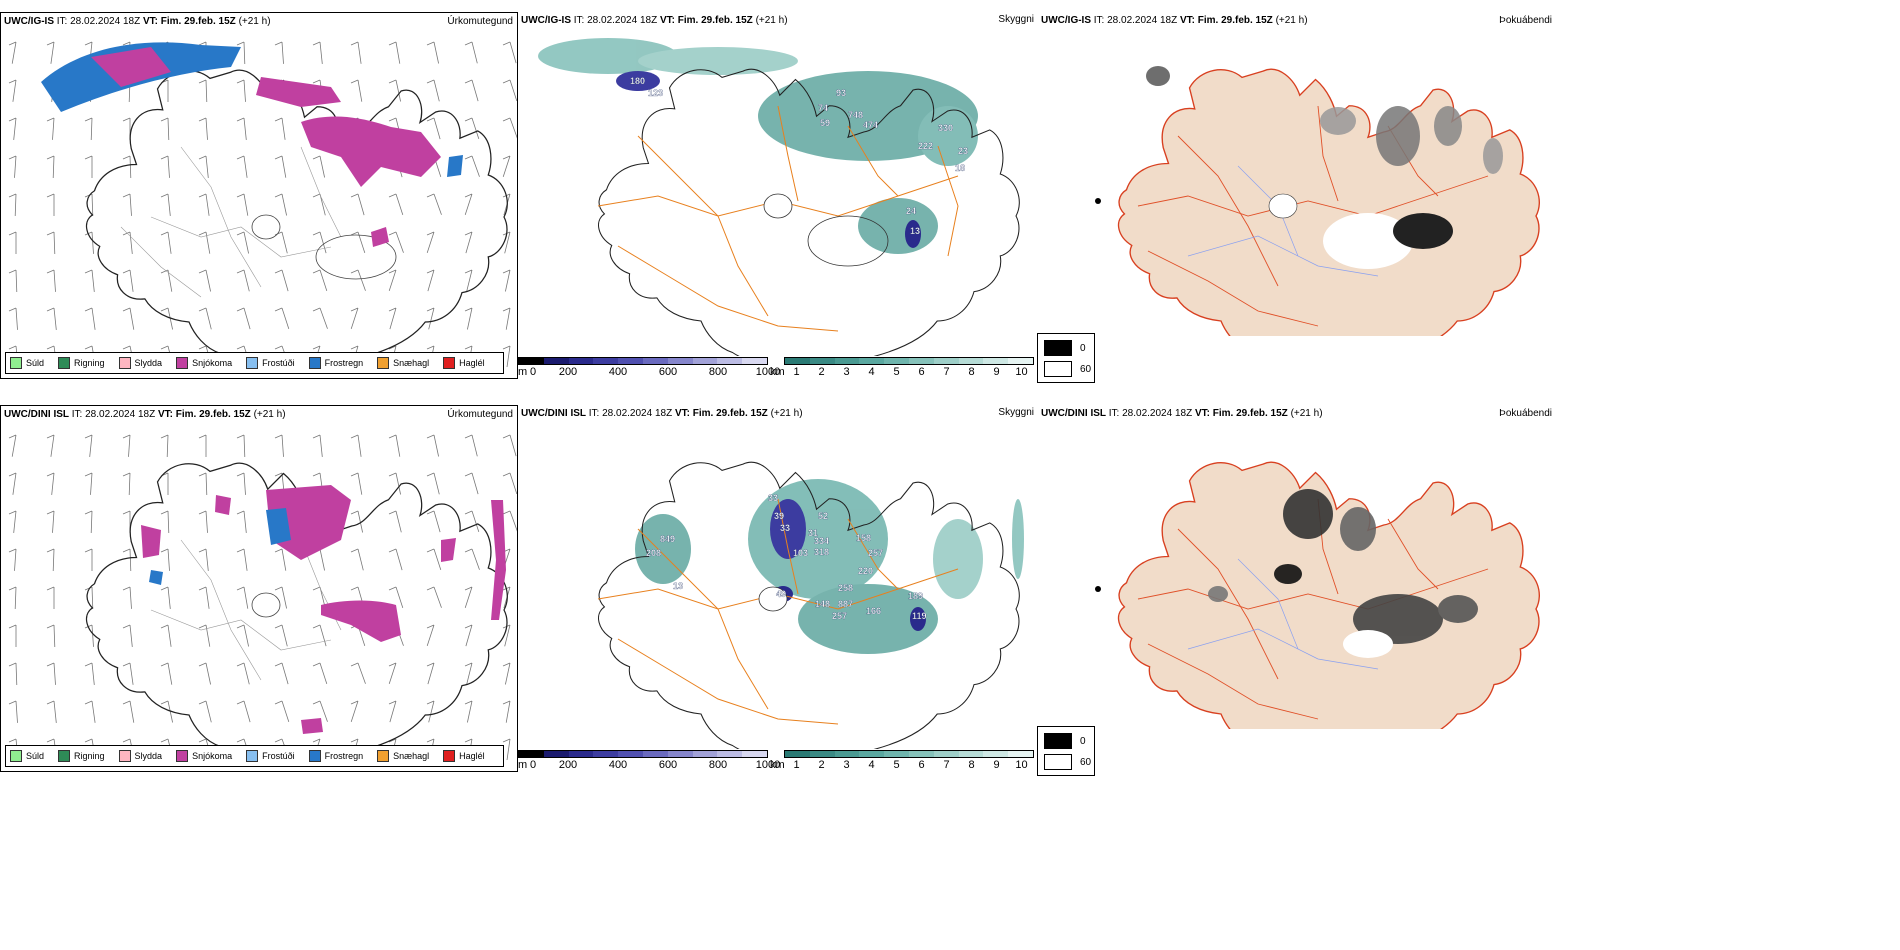  I want to click on colorbar-tick-label: 200, so click(568, 372).